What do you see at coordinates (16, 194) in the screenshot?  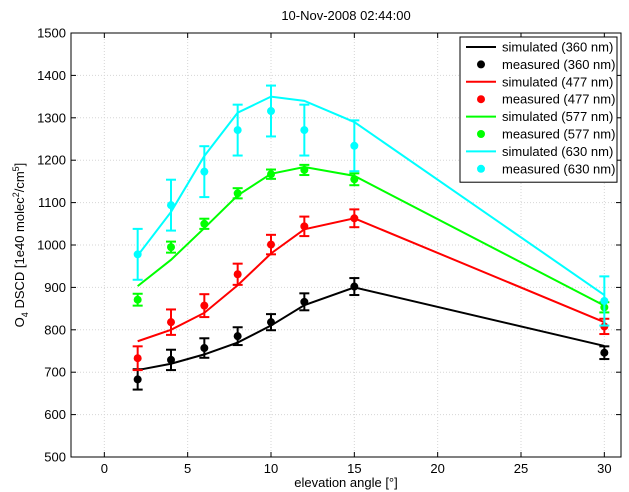 I see `y-label-sup1: 2` at bounding box center [16, 194].